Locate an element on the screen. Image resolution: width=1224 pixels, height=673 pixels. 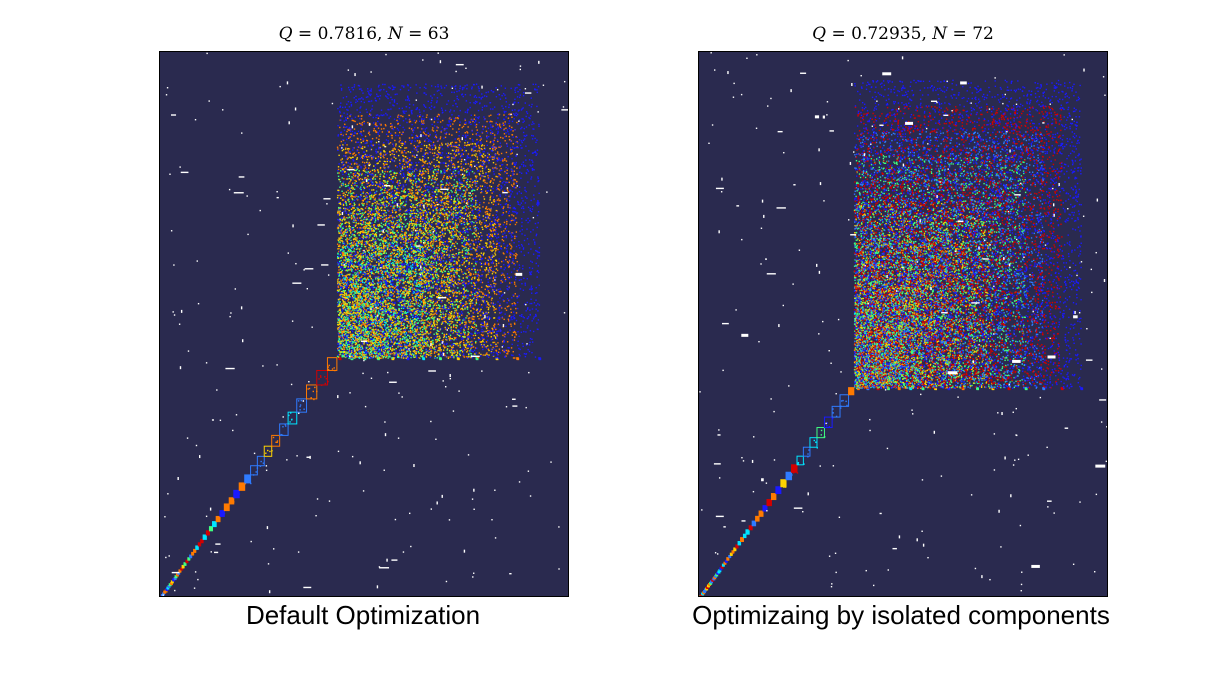
community-block is located at coordinates (231, 501).